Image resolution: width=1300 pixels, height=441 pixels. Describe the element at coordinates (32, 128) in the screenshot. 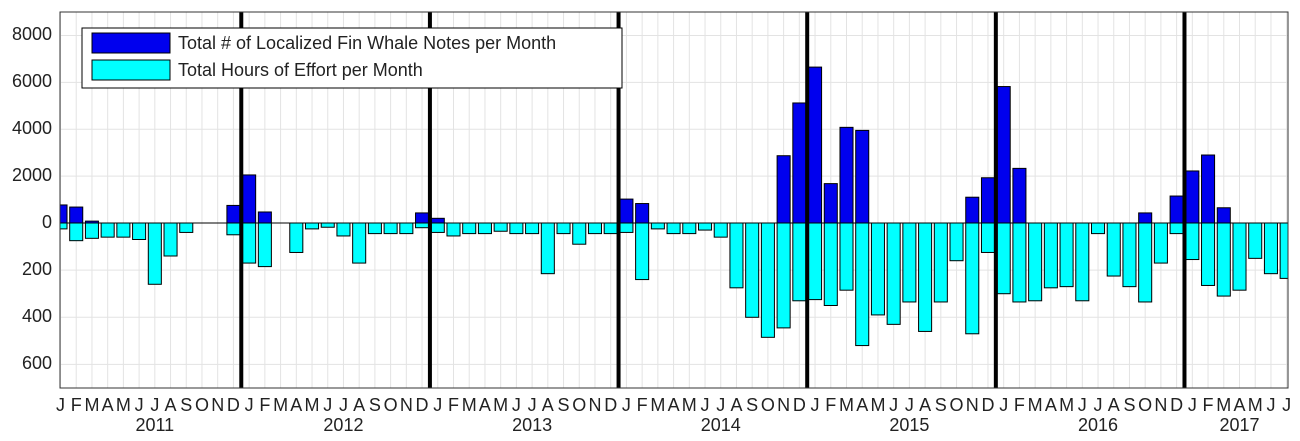

I see `y-tick-label: 4000` at that location.